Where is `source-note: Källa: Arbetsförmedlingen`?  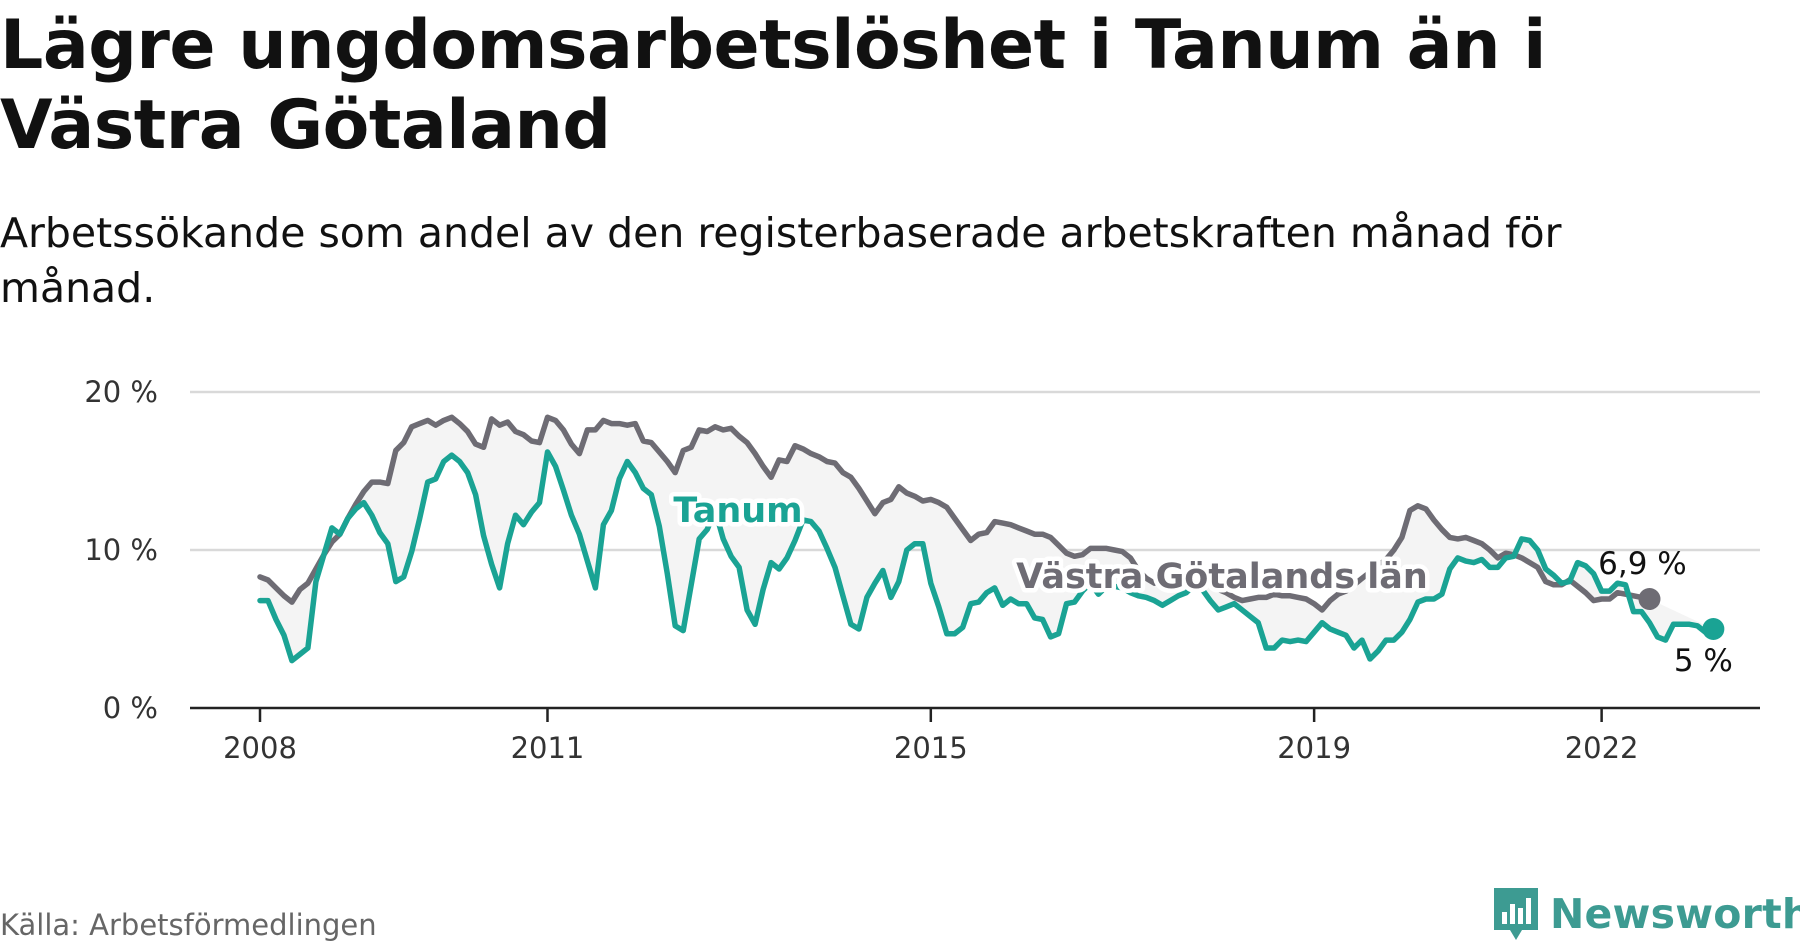 source-note: Källa: Arbetsförmedlingen is located at coordinates (188, 925).